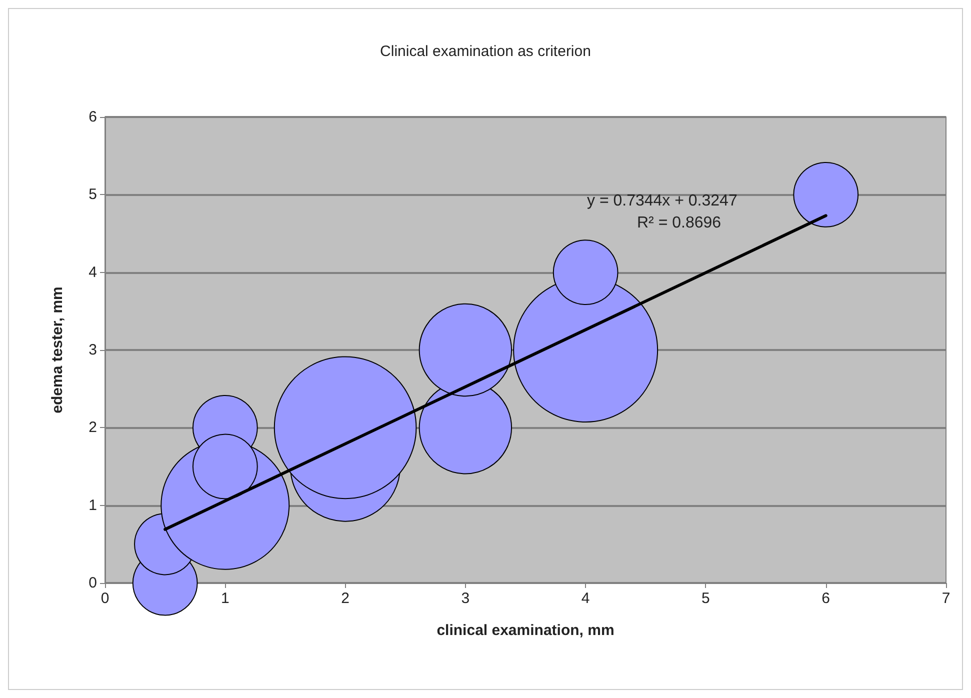 The width and height of the screenshot is (971, 698). I want to click on y-tick-label: 6, so click(92, 117).